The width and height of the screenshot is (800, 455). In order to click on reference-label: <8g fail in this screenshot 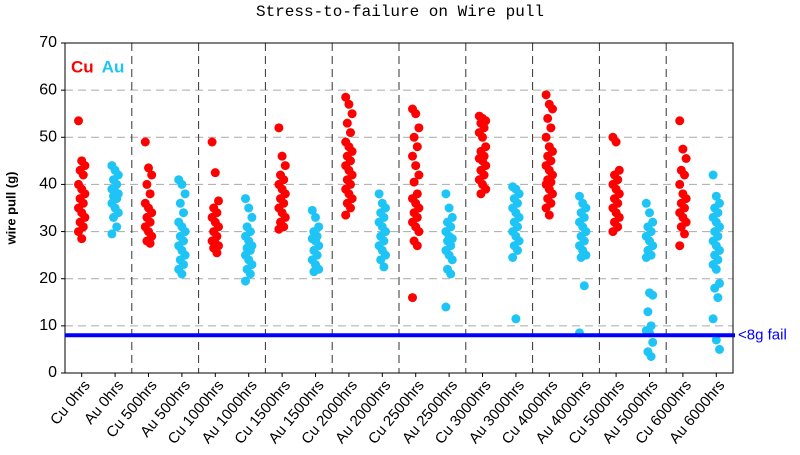, I will do `click(762, 334)`.